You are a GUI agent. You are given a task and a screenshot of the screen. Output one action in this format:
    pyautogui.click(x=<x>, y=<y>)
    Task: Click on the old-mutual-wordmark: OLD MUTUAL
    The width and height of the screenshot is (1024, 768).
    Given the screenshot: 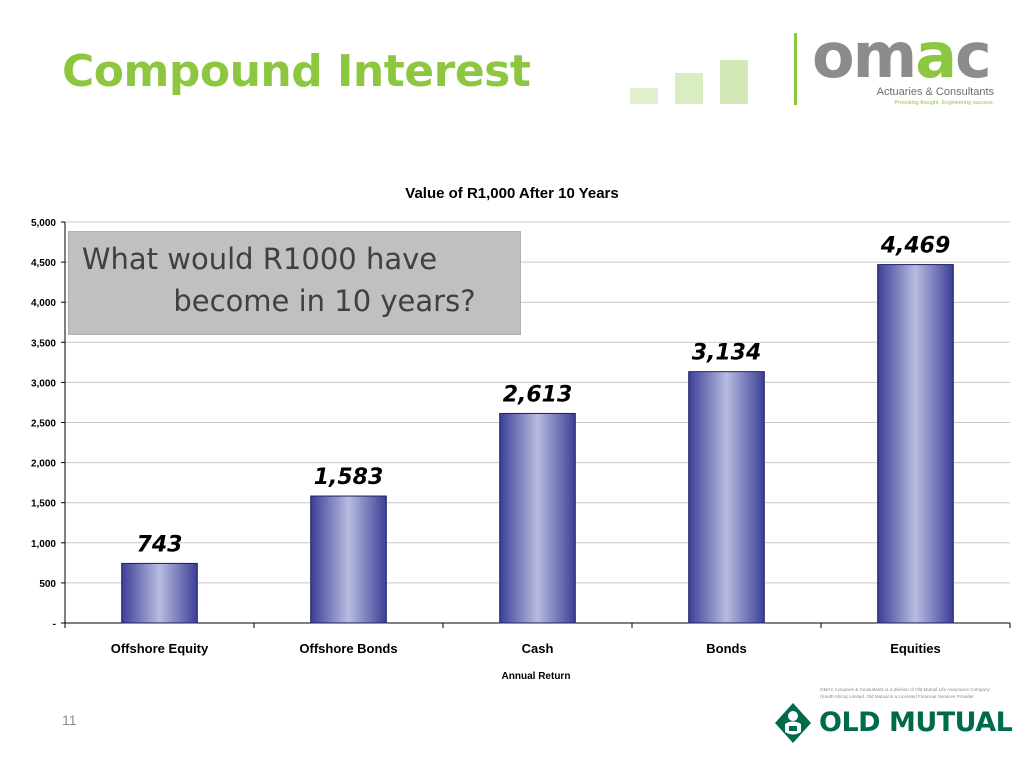 What is the action you would take?
    pyautogui.click(x=916, y=722)
    